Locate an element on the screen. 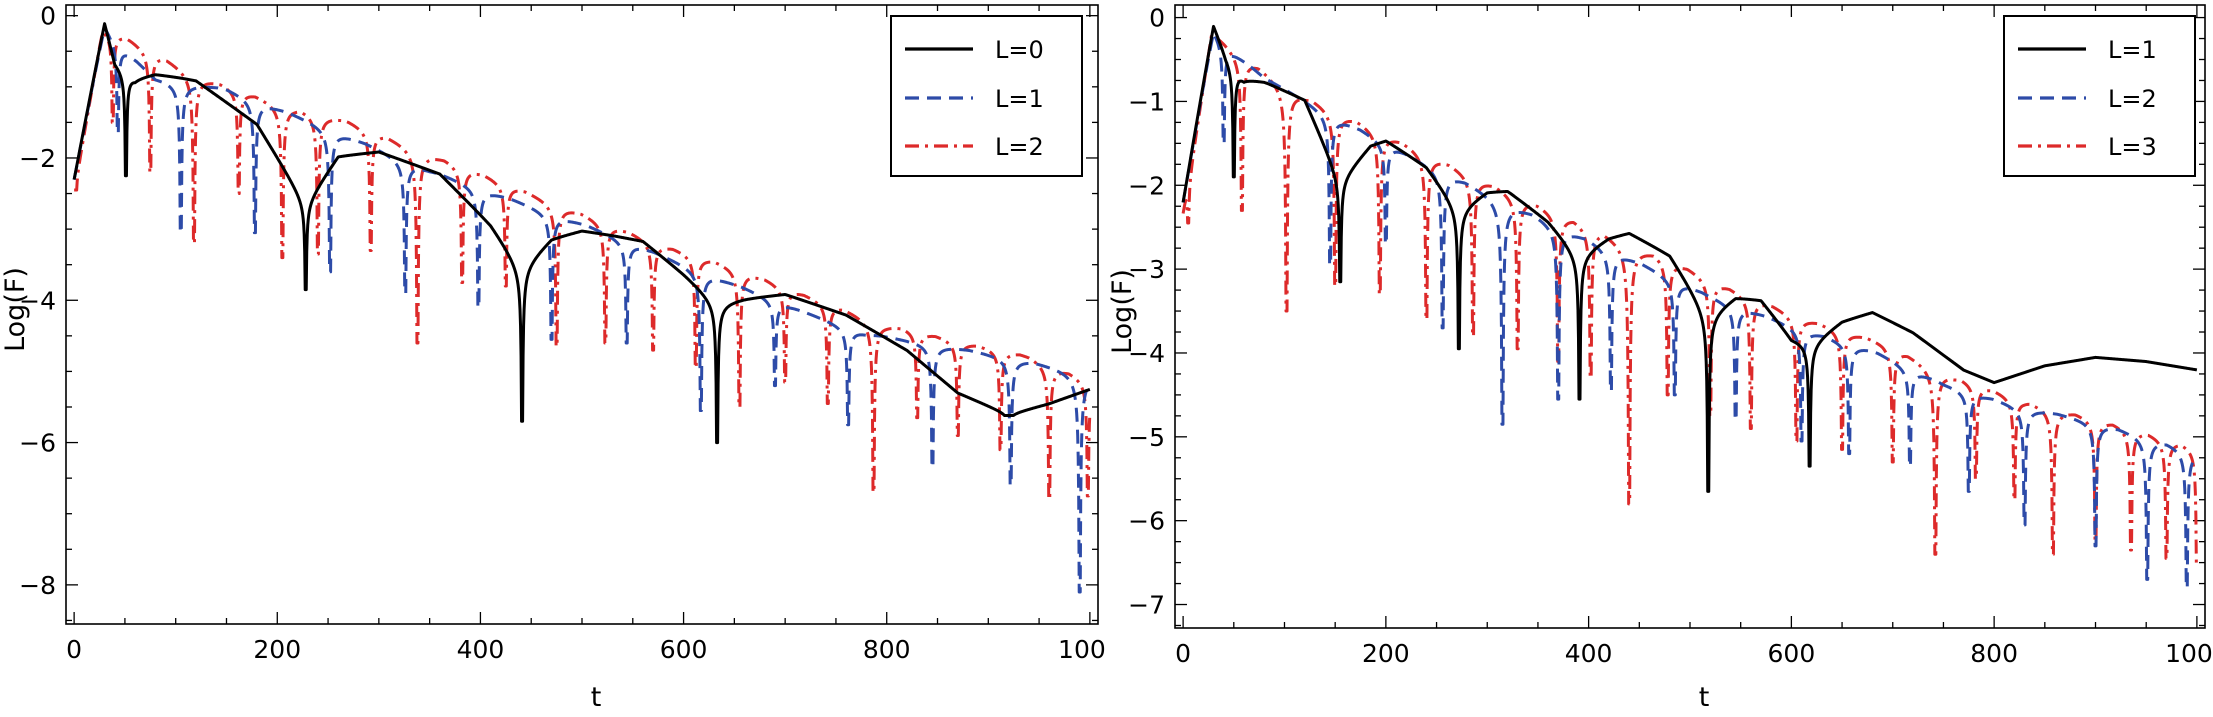 Image resolution: width=2213 pixels, height=717 pixels. y-tick-label: −1 is located at coordinates (1146, 101).